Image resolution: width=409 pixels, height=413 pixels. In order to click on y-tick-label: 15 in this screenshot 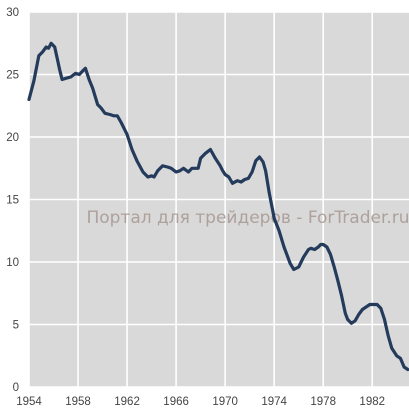, I will do `click(12, 201)`.